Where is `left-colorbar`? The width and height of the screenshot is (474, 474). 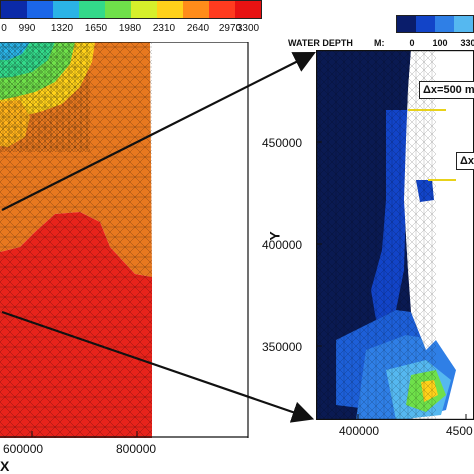 left-colorbar is located at coordinates (131, 9).